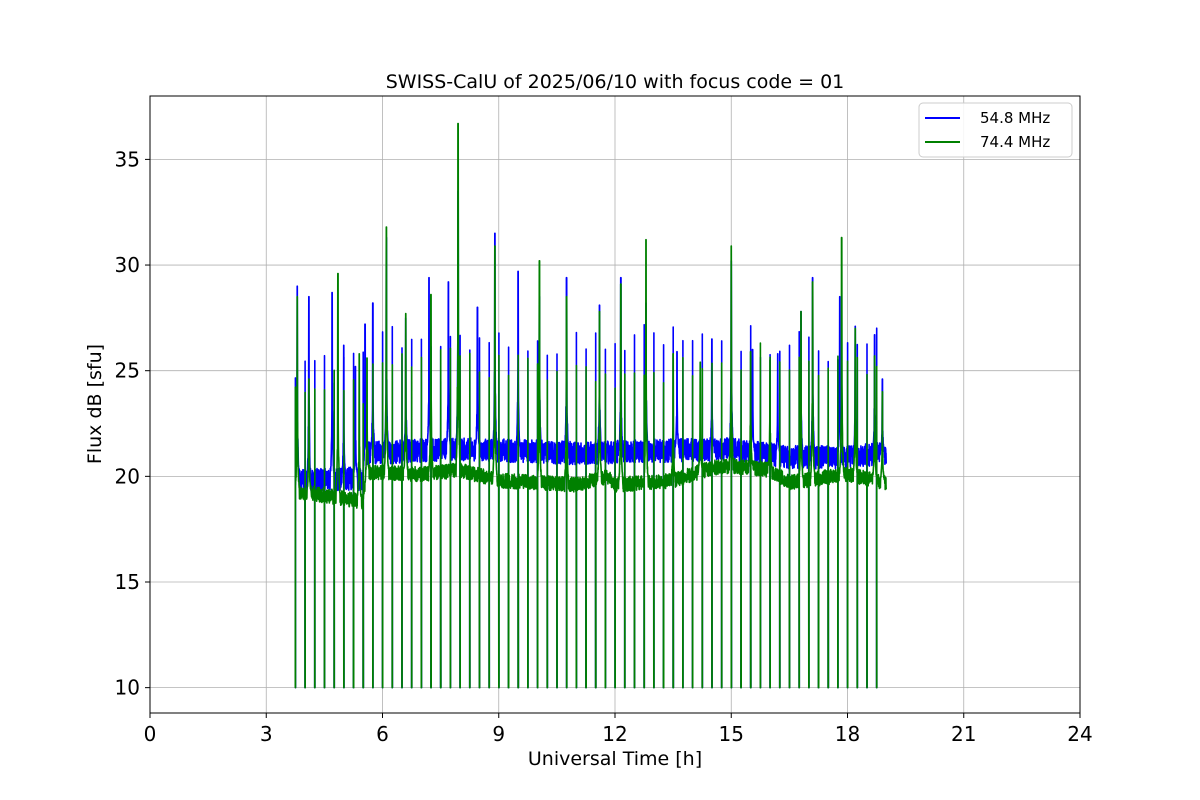 This screenshot has width=1200, height=800. Describe the element at coordinates (1079, 734) in the screenshot. I see `x-tick-label: 24` at that location.